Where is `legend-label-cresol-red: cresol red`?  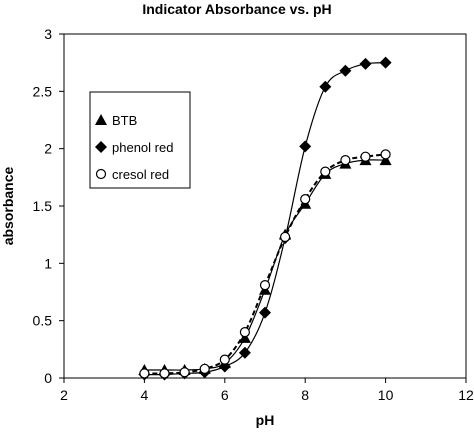
legend-label-cresol-red: cresol red is located at coordinates (140, 174).